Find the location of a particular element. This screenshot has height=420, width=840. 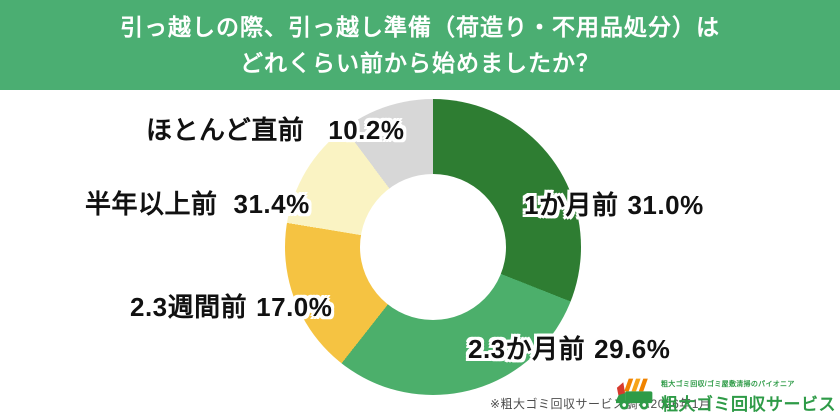

truck-icon is located at coordinates (634, 394).